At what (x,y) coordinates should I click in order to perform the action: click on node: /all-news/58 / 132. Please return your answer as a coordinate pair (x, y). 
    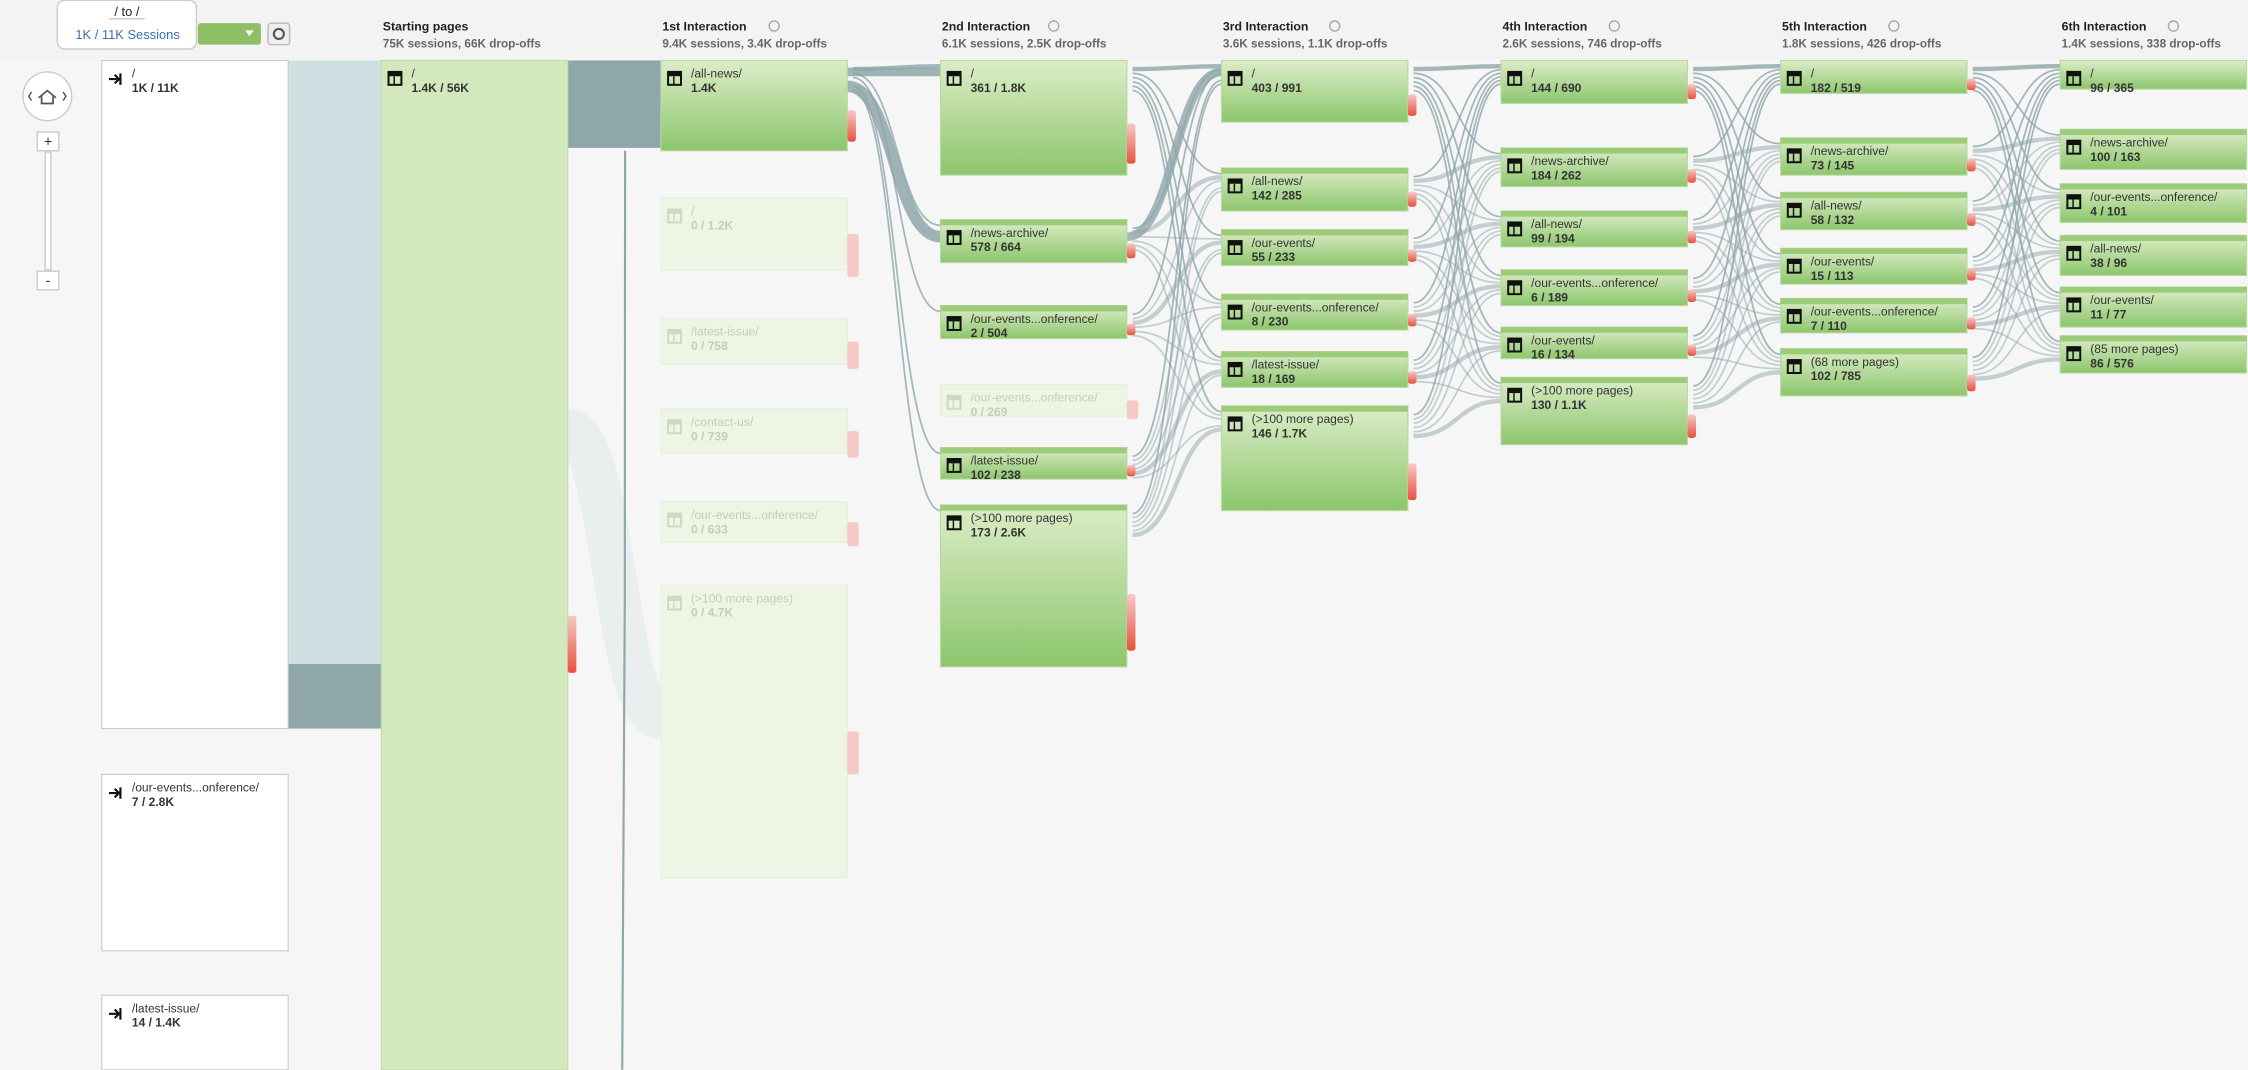
    Looking at the image, I should click on (1878, 211).